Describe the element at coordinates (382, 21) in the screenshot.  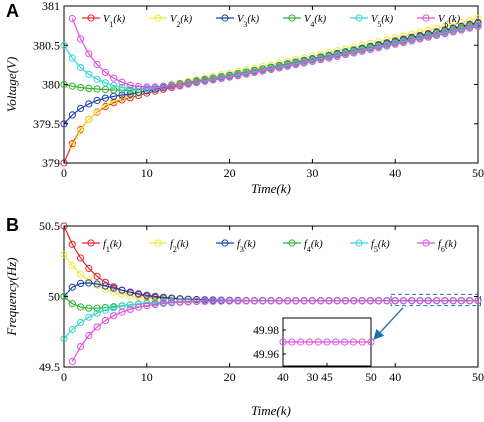
I see `legend-label: V5(k)` at that location.